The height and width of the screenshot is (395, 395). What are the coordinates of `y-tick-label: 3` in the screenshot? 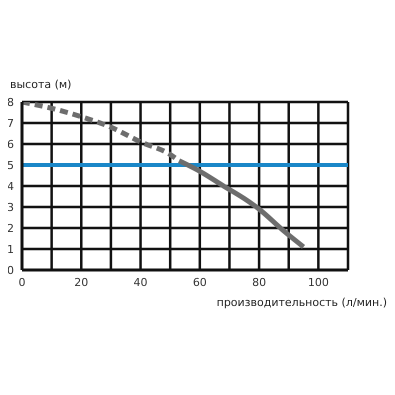 It's located at (10, 207).